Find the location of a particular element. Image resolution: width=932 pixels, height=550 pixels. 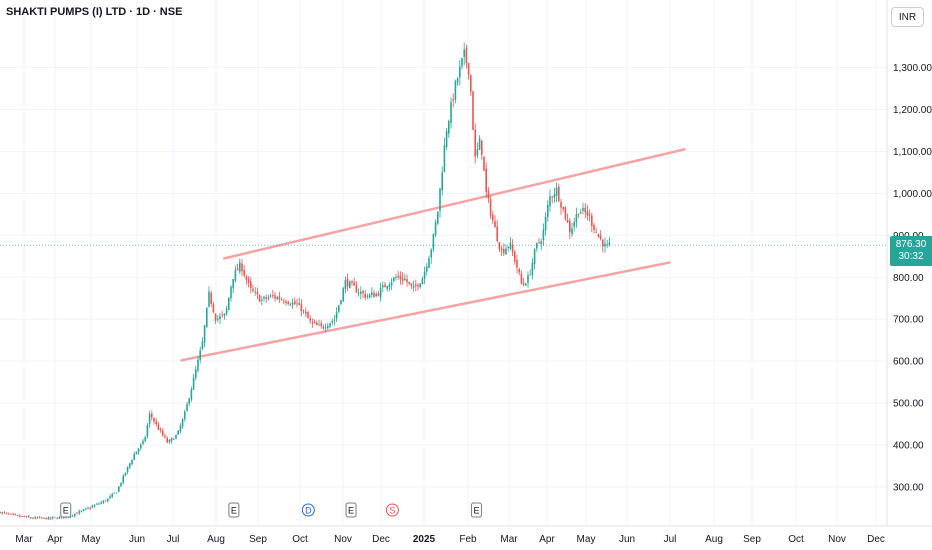

x-tick-label: 2025 is located at coordinates (424, 539).